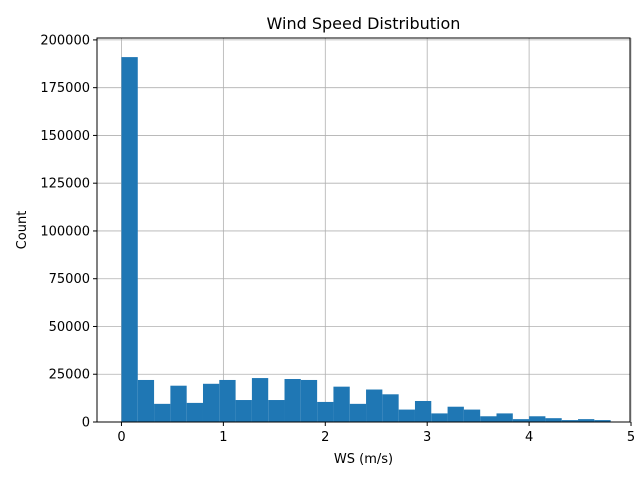 This screenshot has height=480, width=640. I want to click on y-tick-label: 0, so click(86, 423).